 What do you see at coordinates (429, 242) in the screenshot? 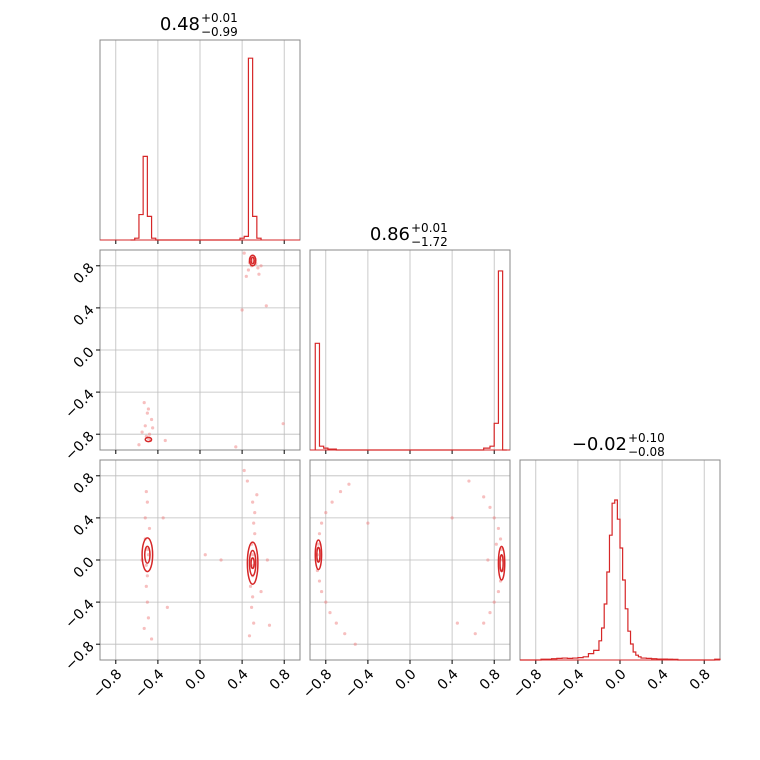
I see `title-minus-1: −1.72` at bounding box center [429, 242].